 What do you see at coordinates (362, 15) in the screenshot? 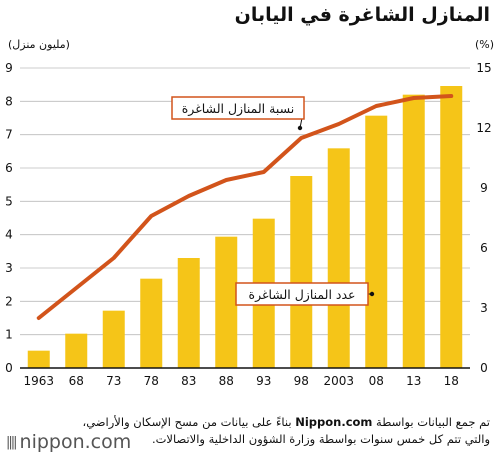
I see `page-title: المنازل الشاغرة في اليابان` at bounding box center [362, 15].